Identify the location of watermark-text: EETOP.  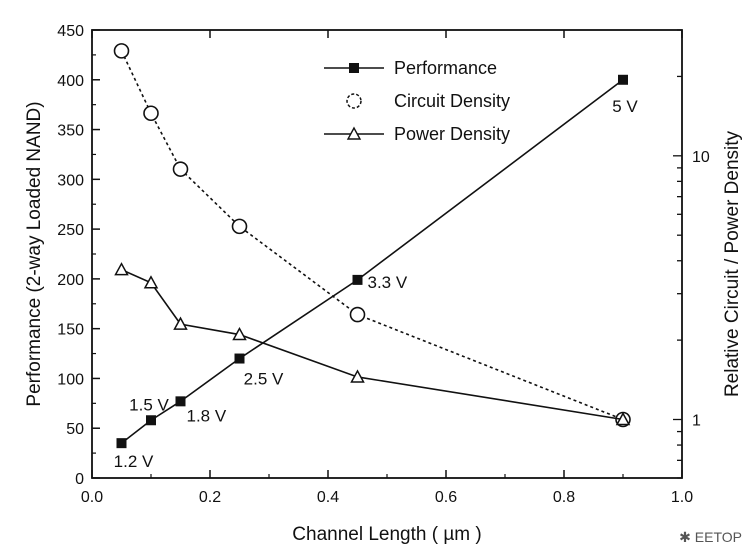
(718, 537).